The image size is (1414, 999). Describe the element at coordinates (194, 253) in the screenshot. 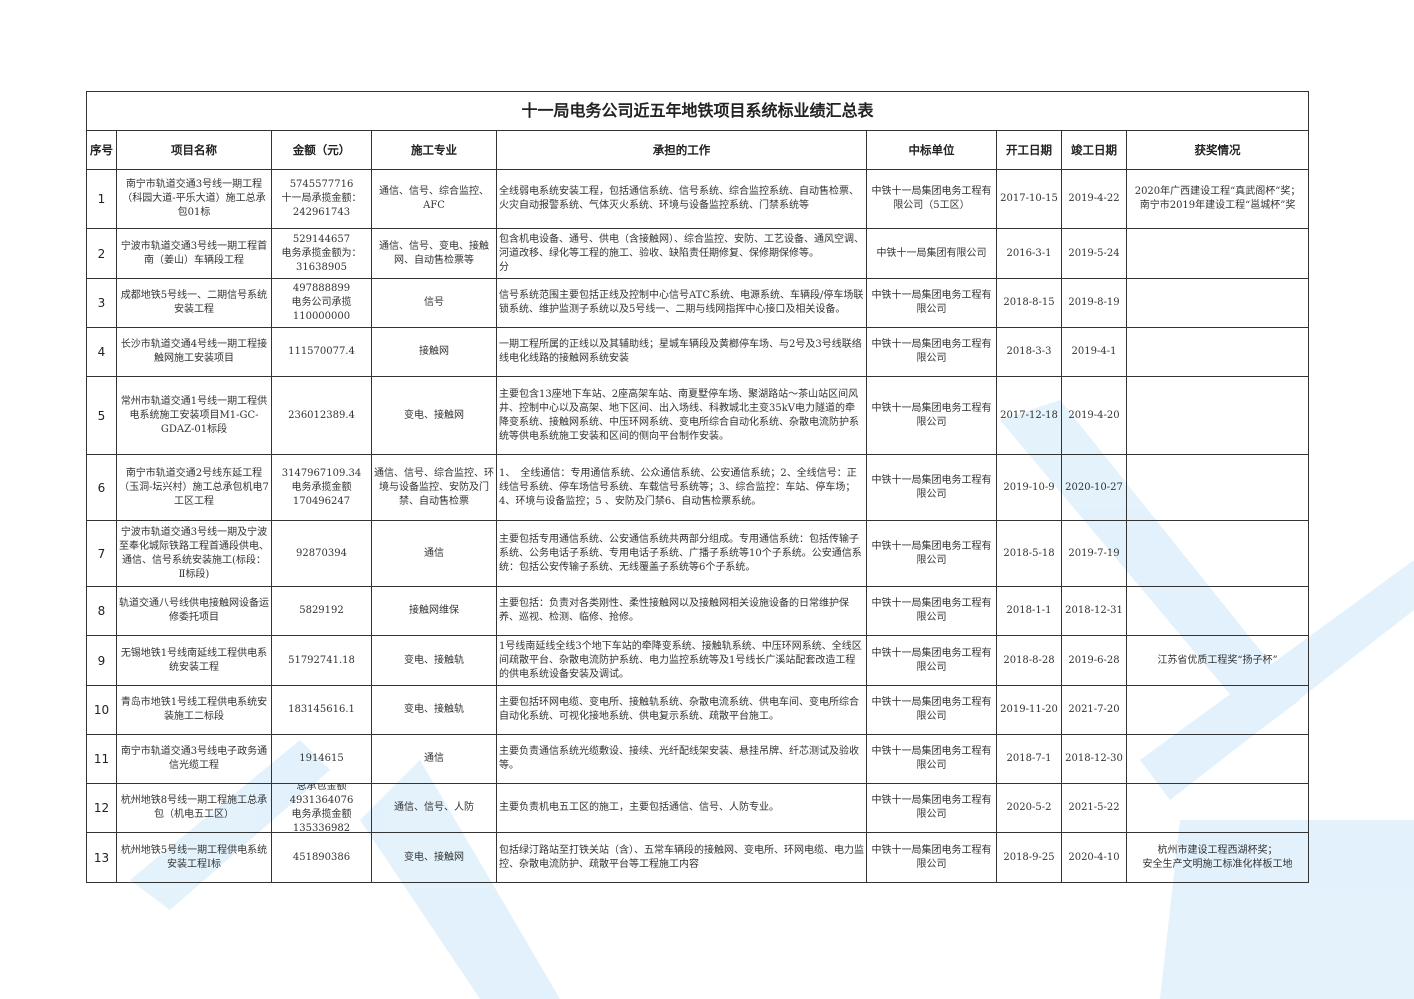

I see `project-name-text: 宁波市轨道交通3号线一期工程首南（姜山）车辆段工程` at that location.